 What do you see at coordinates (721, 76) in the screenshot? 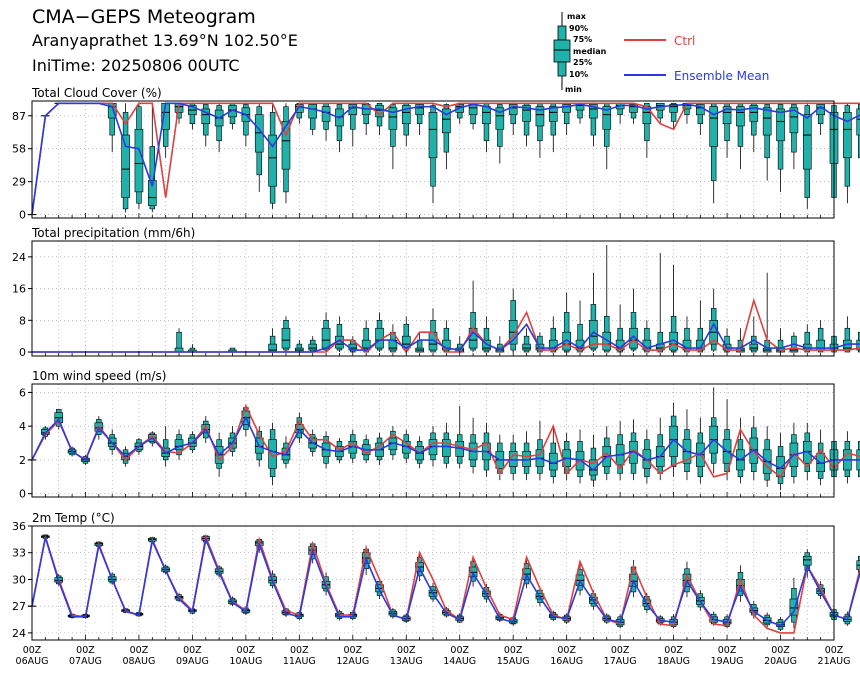
I see `legend-mean-label: Ensemble Mean` at bounding box center [721, 76].